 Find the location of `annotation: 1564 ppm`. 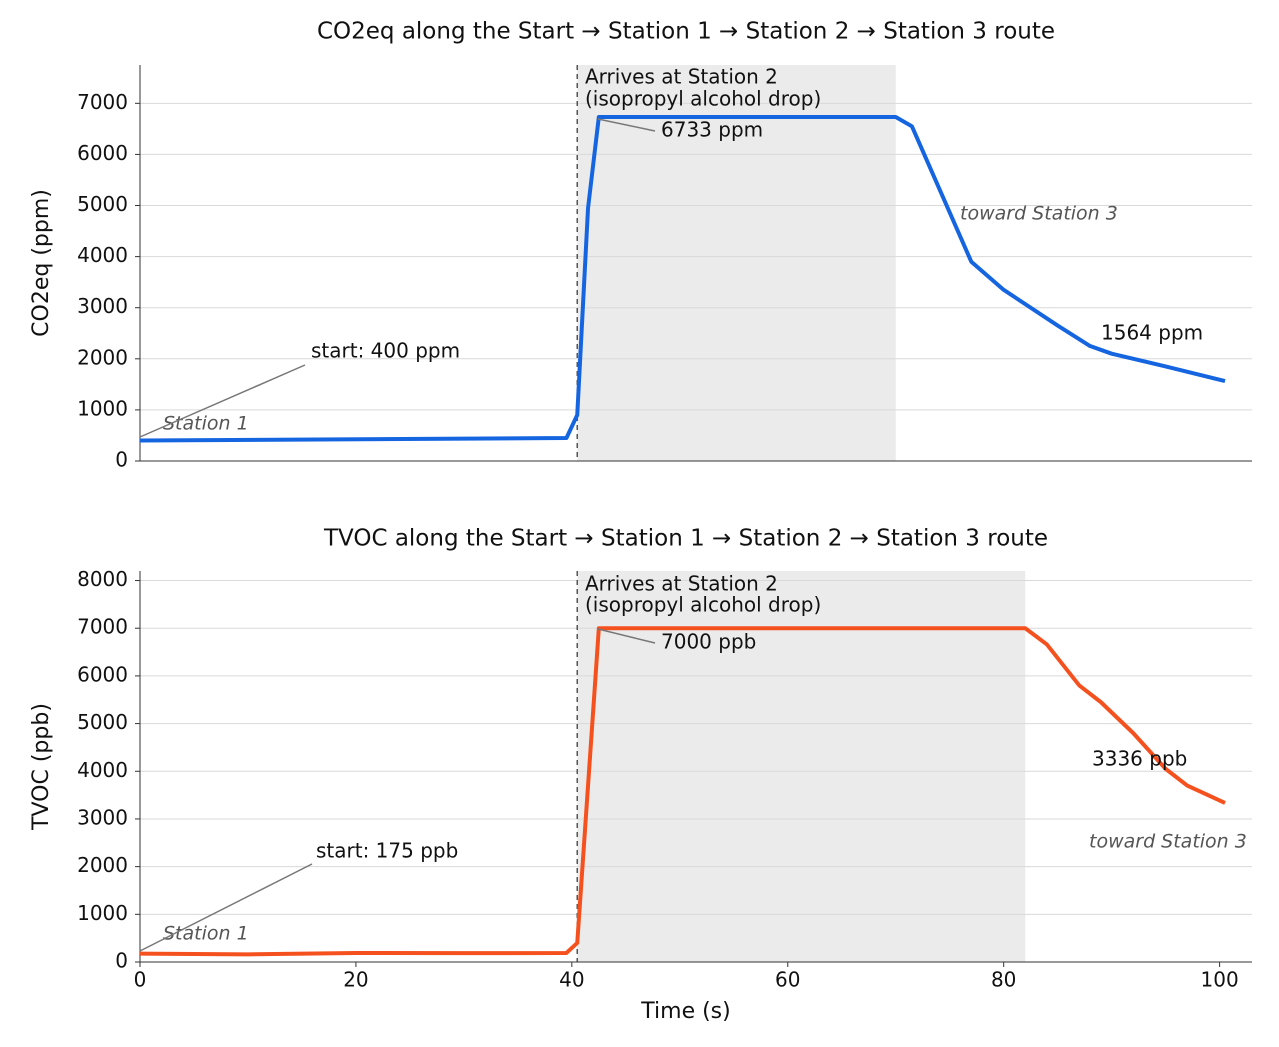

annotation: 1564 ppm is located at coordinates (1152, 333).